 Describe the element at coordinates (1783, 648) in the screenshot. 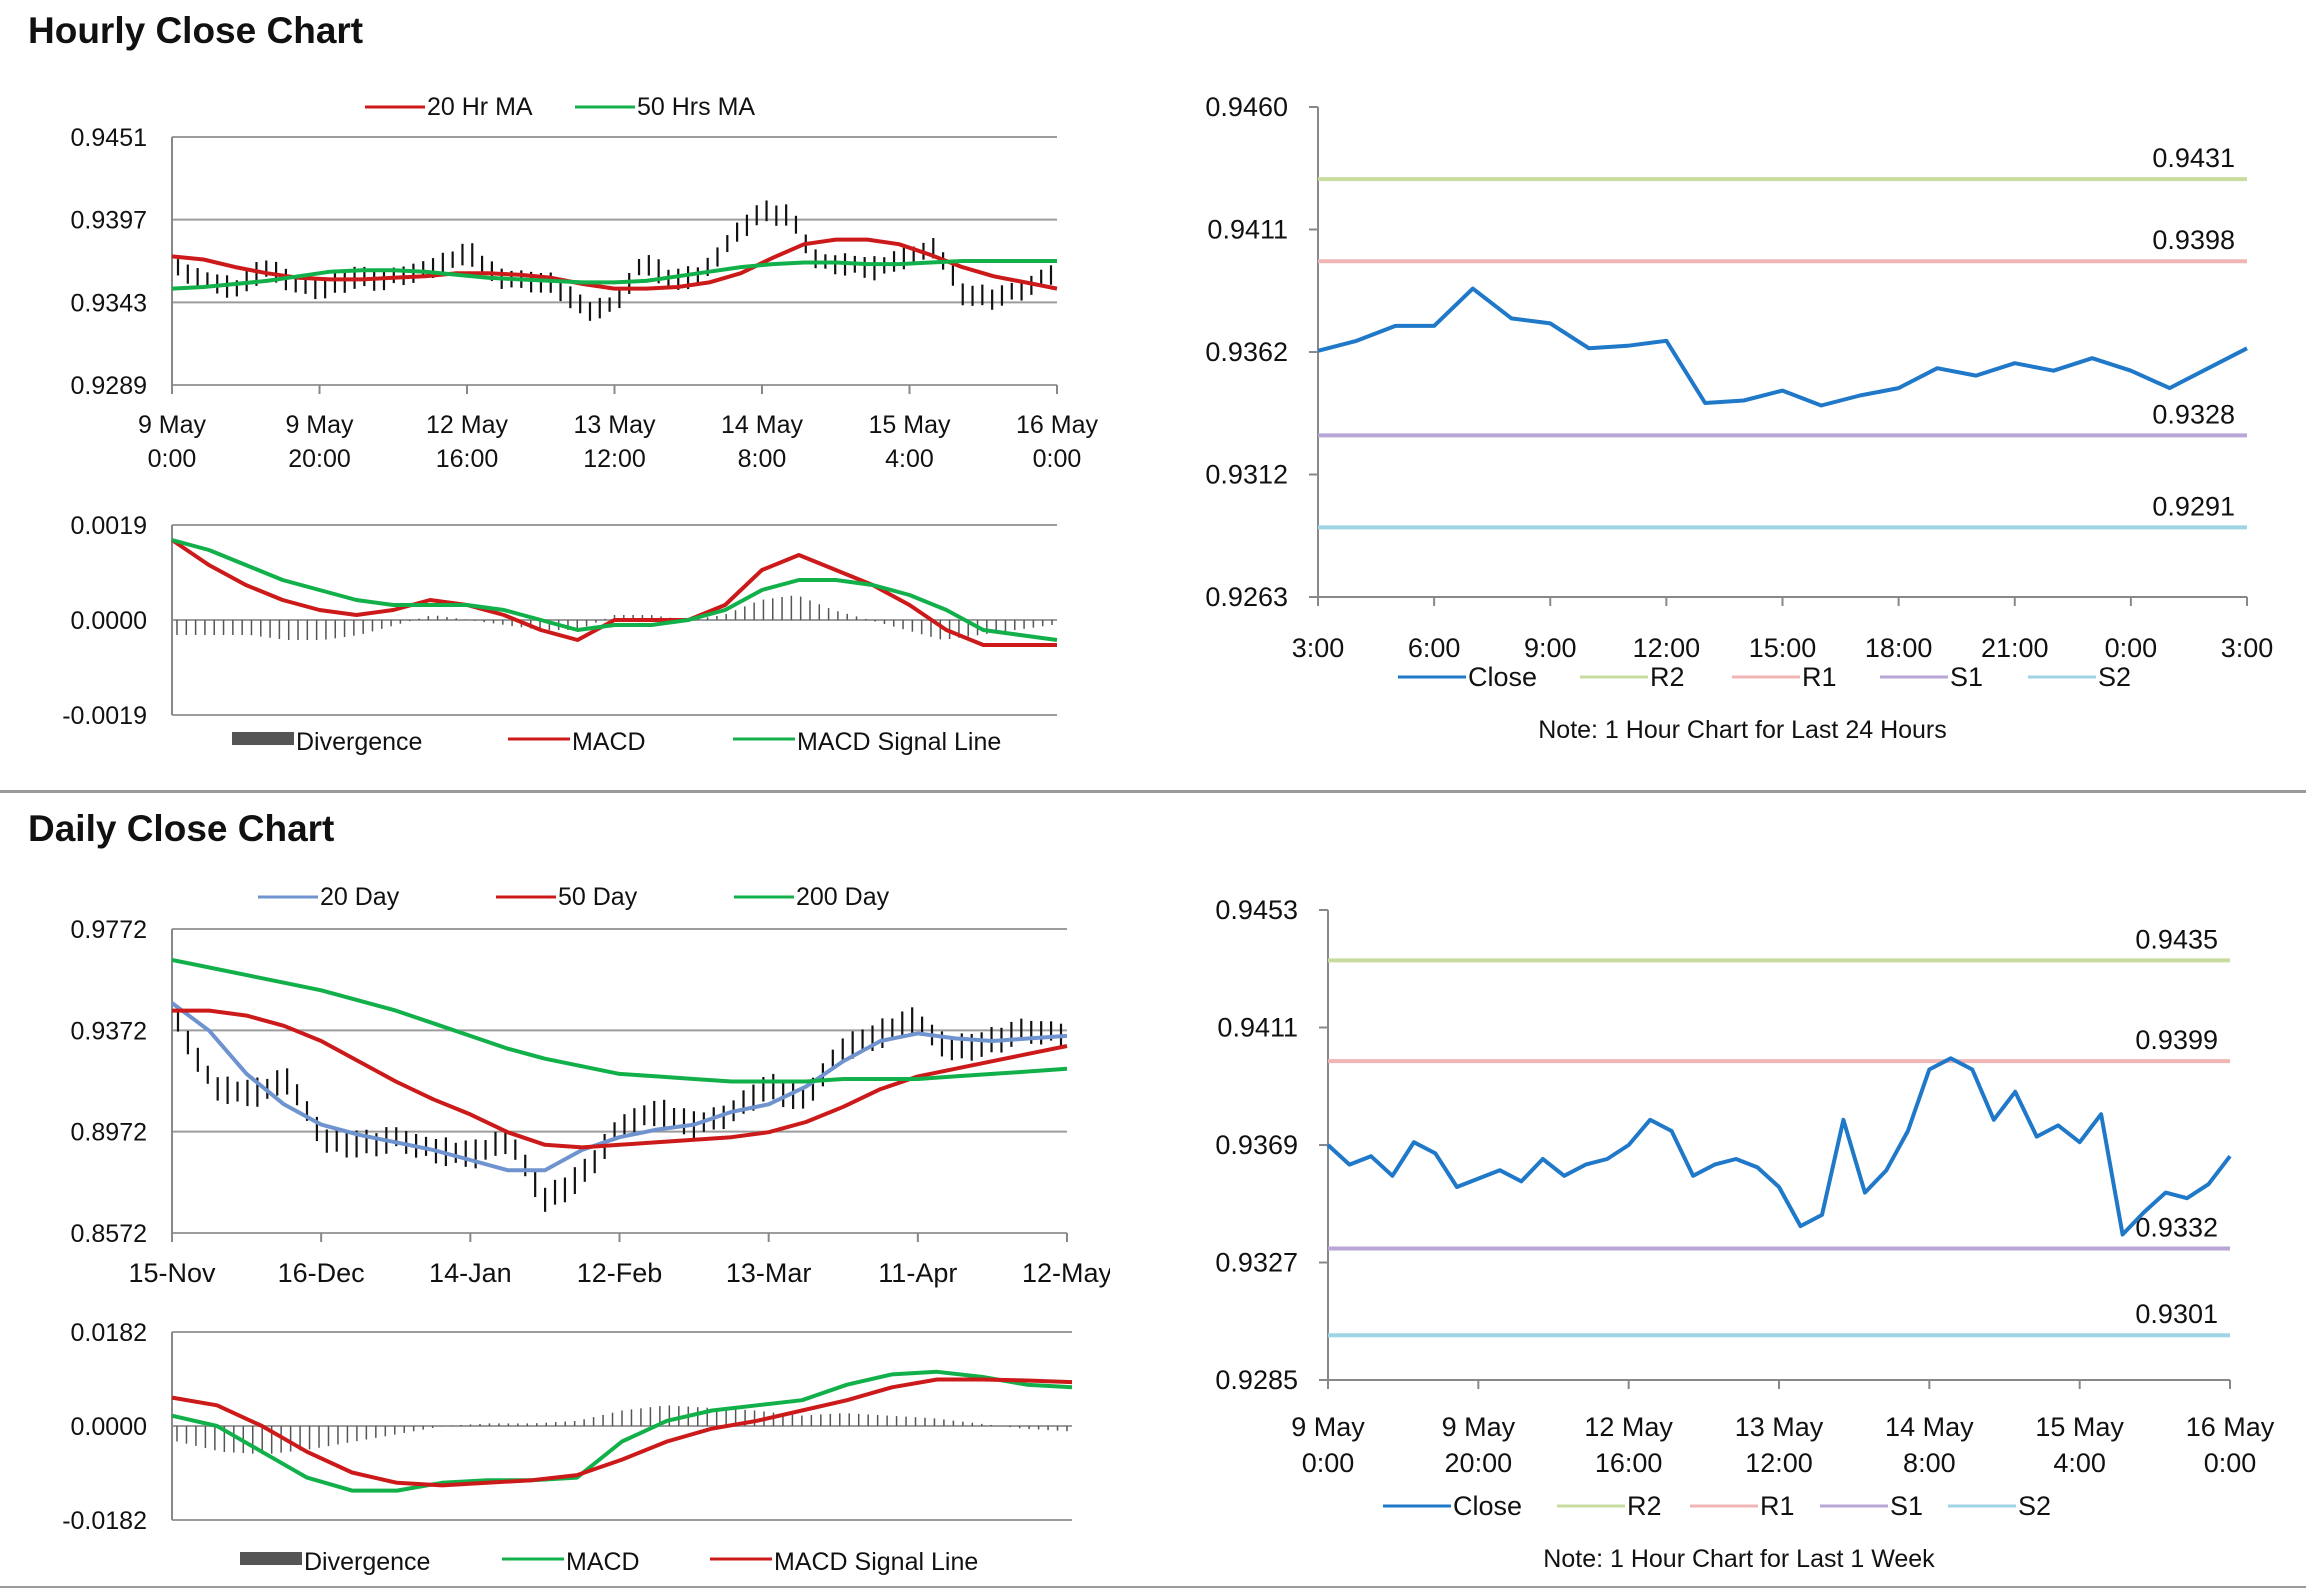

I see `x-tick-label: 15:00` at that location.